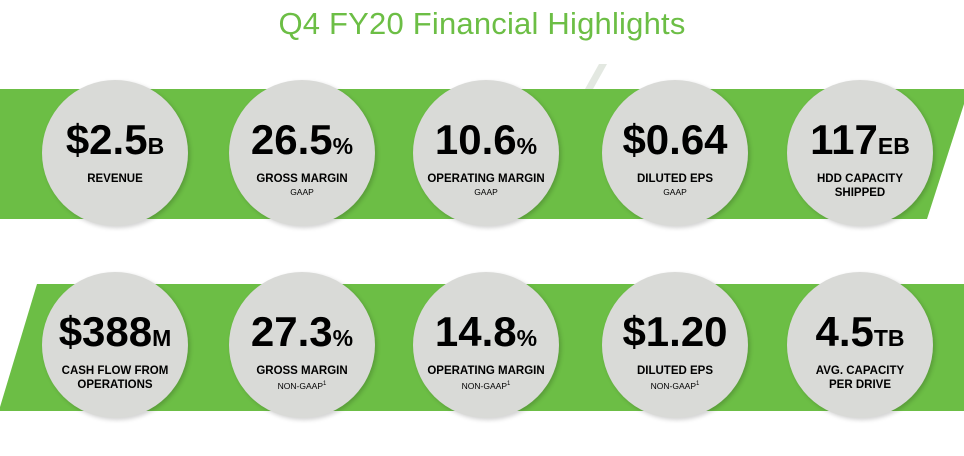  I want to click on metric-label-line2: SHIPPED, so click(860, 193).